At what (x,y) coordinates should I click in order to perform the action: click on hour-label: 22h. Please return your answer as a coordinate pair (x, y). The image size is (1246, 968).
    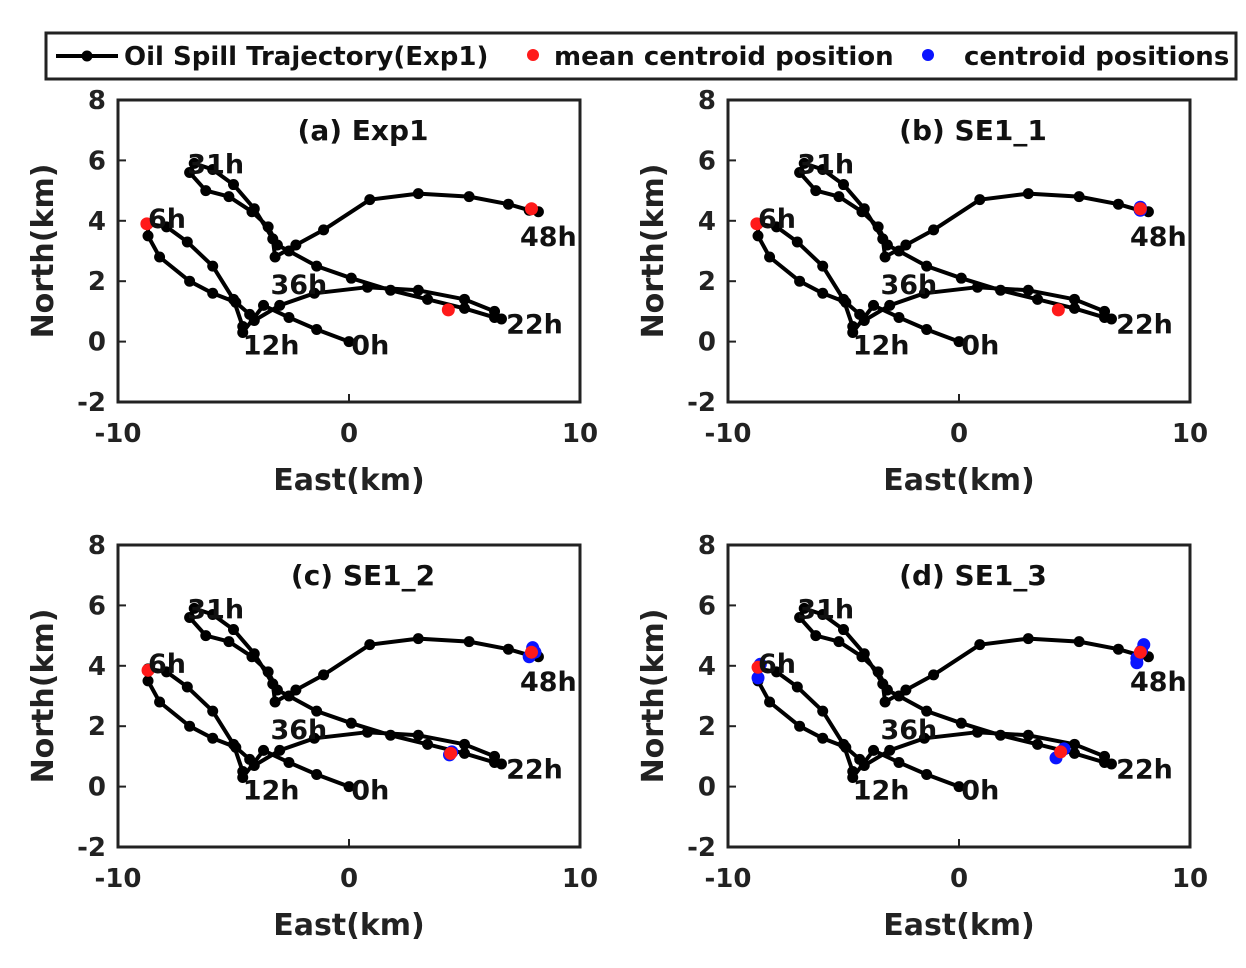
    Looking at the image, I should click on (534, 769).